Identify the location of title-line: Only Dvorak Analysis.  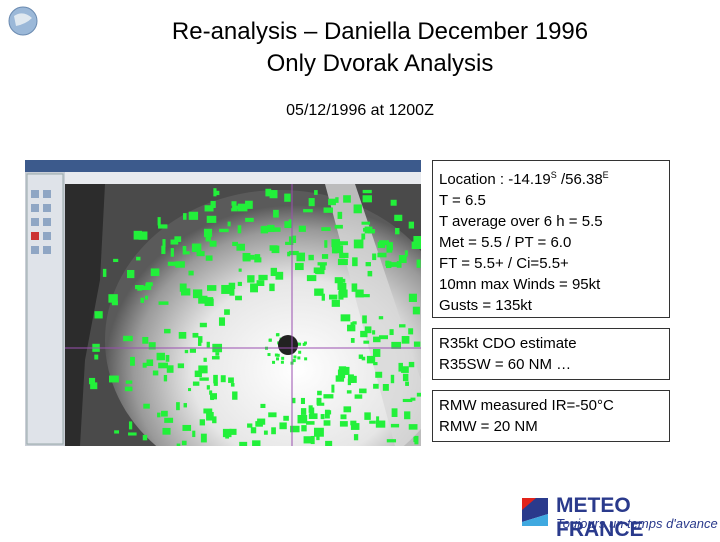
(380, 63).